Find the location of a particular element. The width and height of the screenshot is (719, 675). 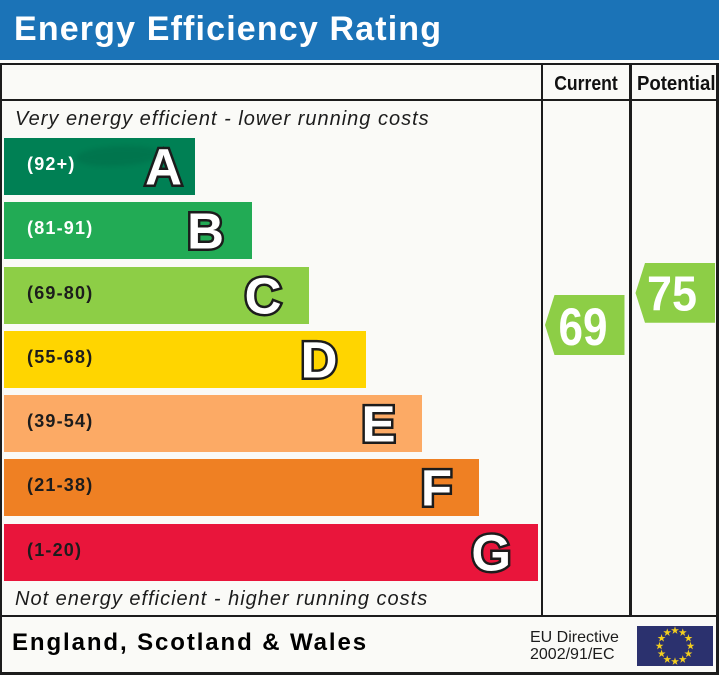

svg-text: 69 is located at coordinates (583, 327).